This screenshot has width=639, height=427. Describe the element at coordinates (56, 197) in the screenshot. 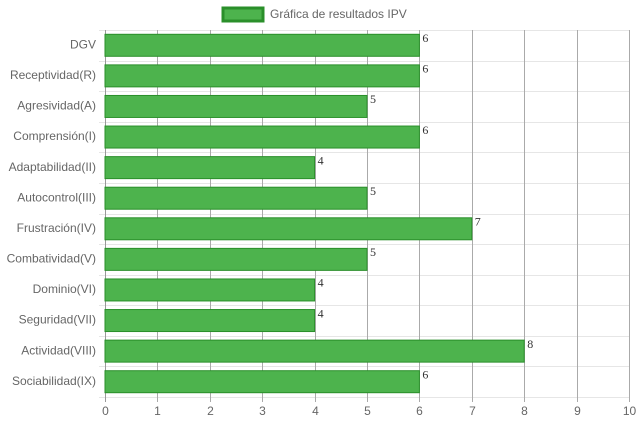

I see `y-tick-label: Autocontrol(III)` at that location.